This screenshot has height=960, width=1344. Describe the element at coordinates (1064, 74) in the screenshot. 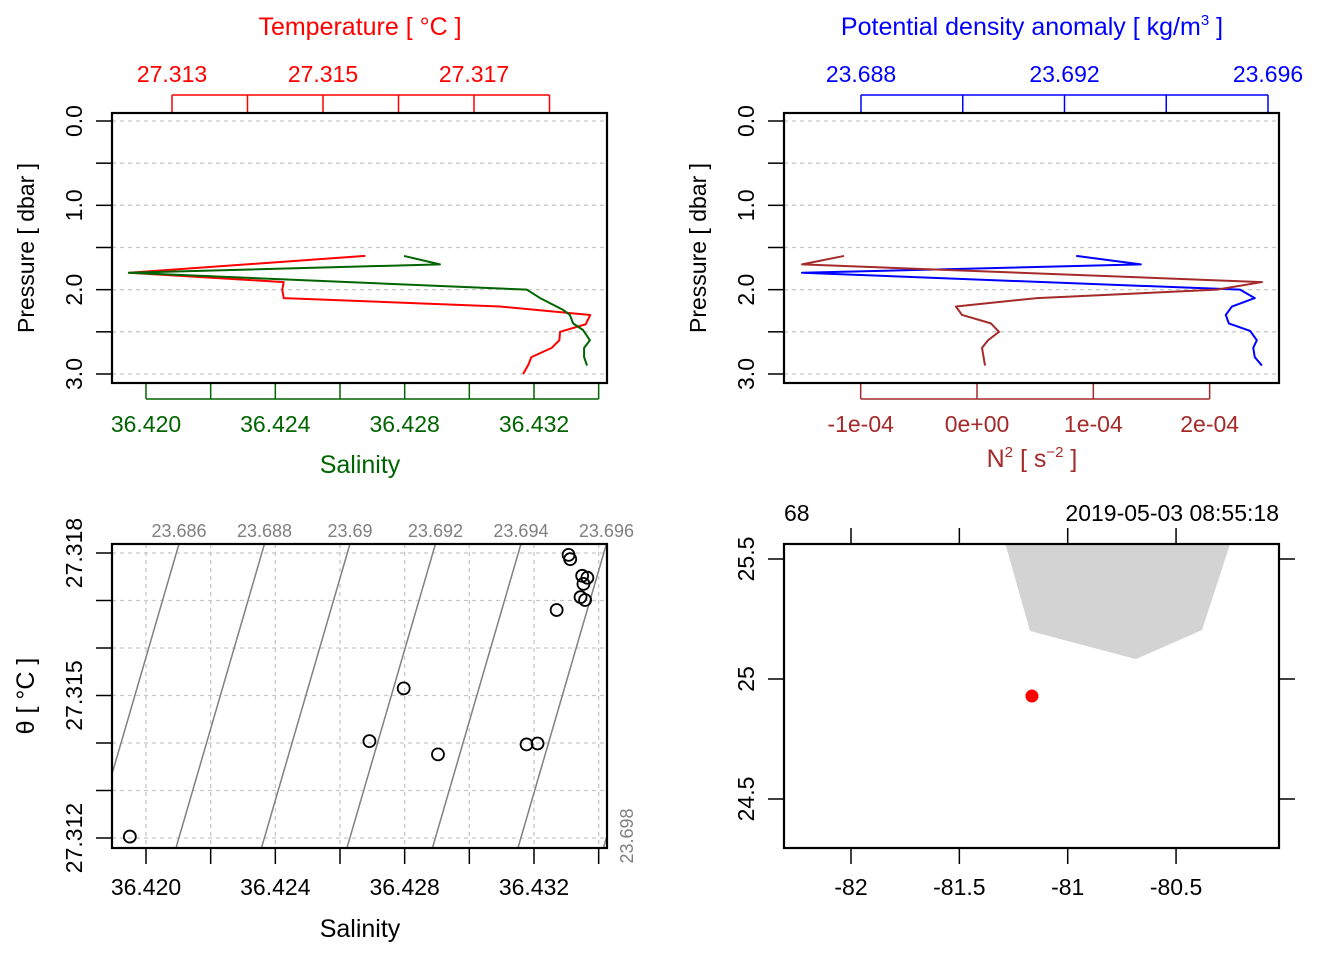

I see `tick-label: 23.692` at that location.